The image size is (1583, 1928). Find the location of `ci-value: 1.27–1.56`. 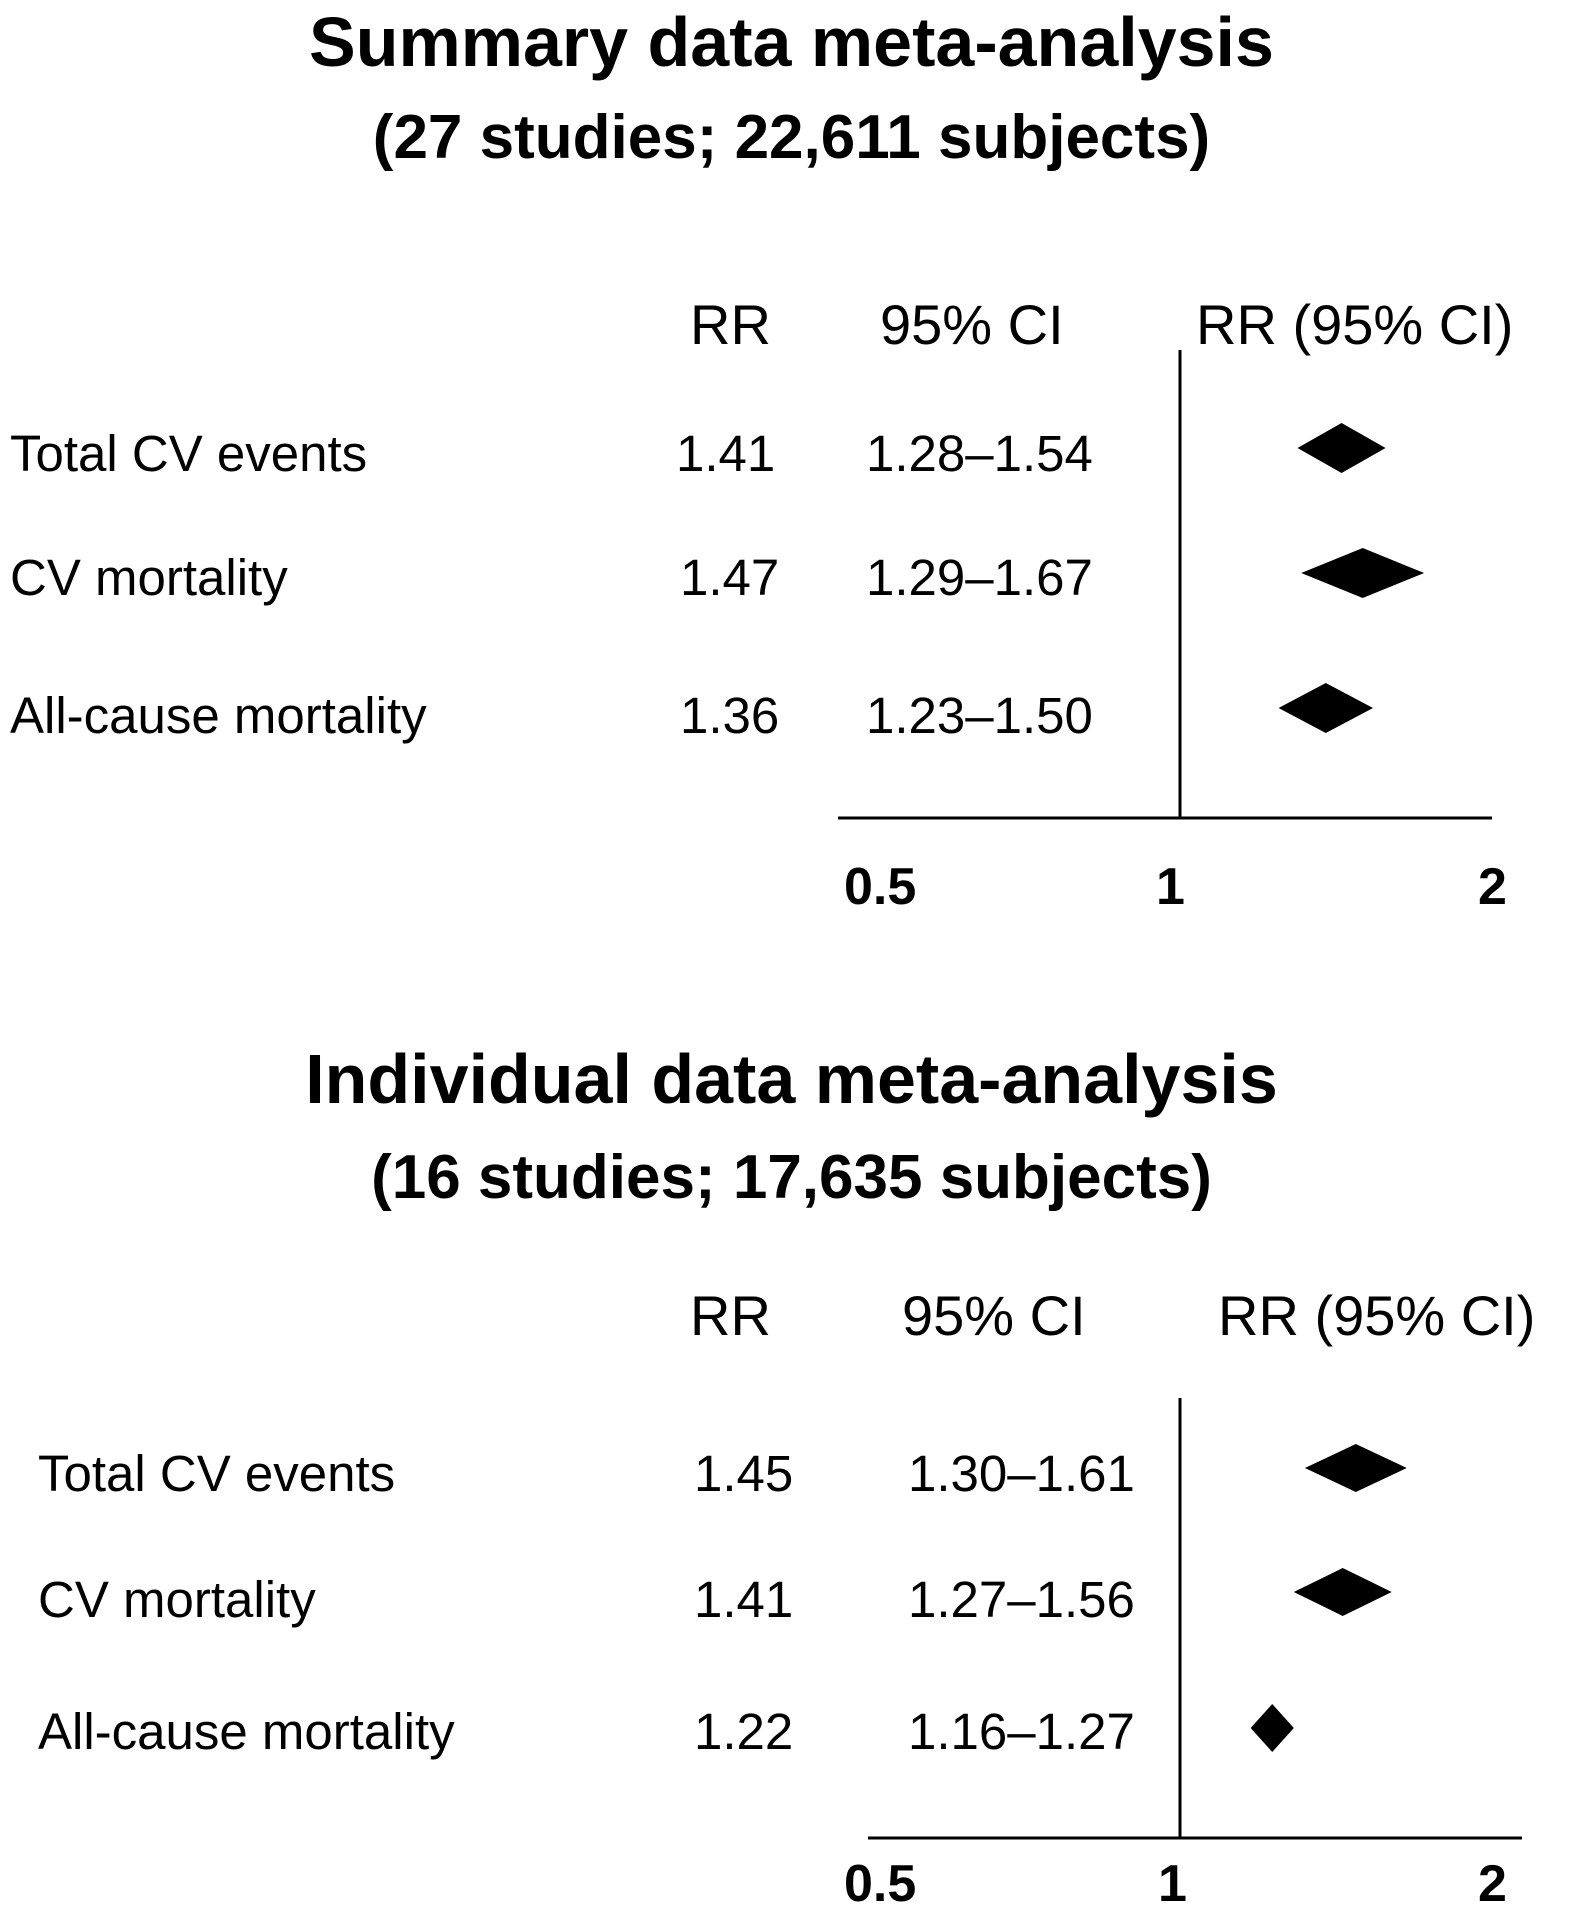

ci-value: 1.27–1.56 is located at coordinates (1021, 1599).